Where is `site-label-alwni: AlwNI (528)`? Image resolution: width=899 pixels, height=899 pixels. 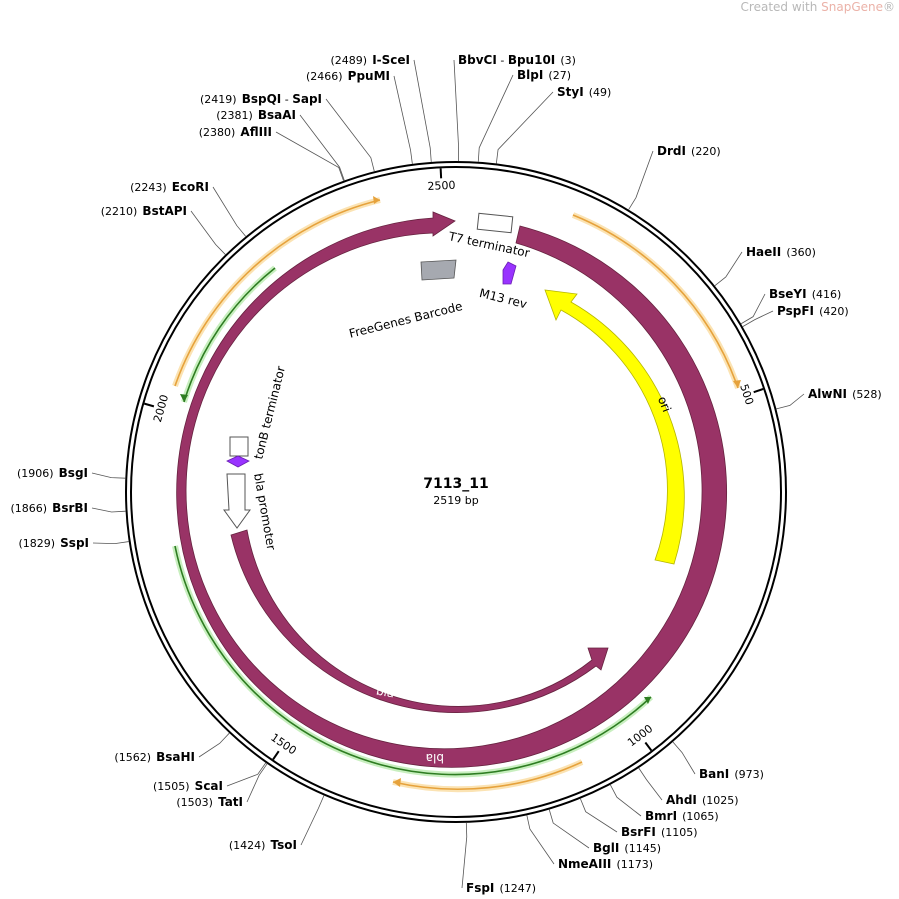
site-label-alwni: AlwNI (528) is located at coordinates (845, 392).